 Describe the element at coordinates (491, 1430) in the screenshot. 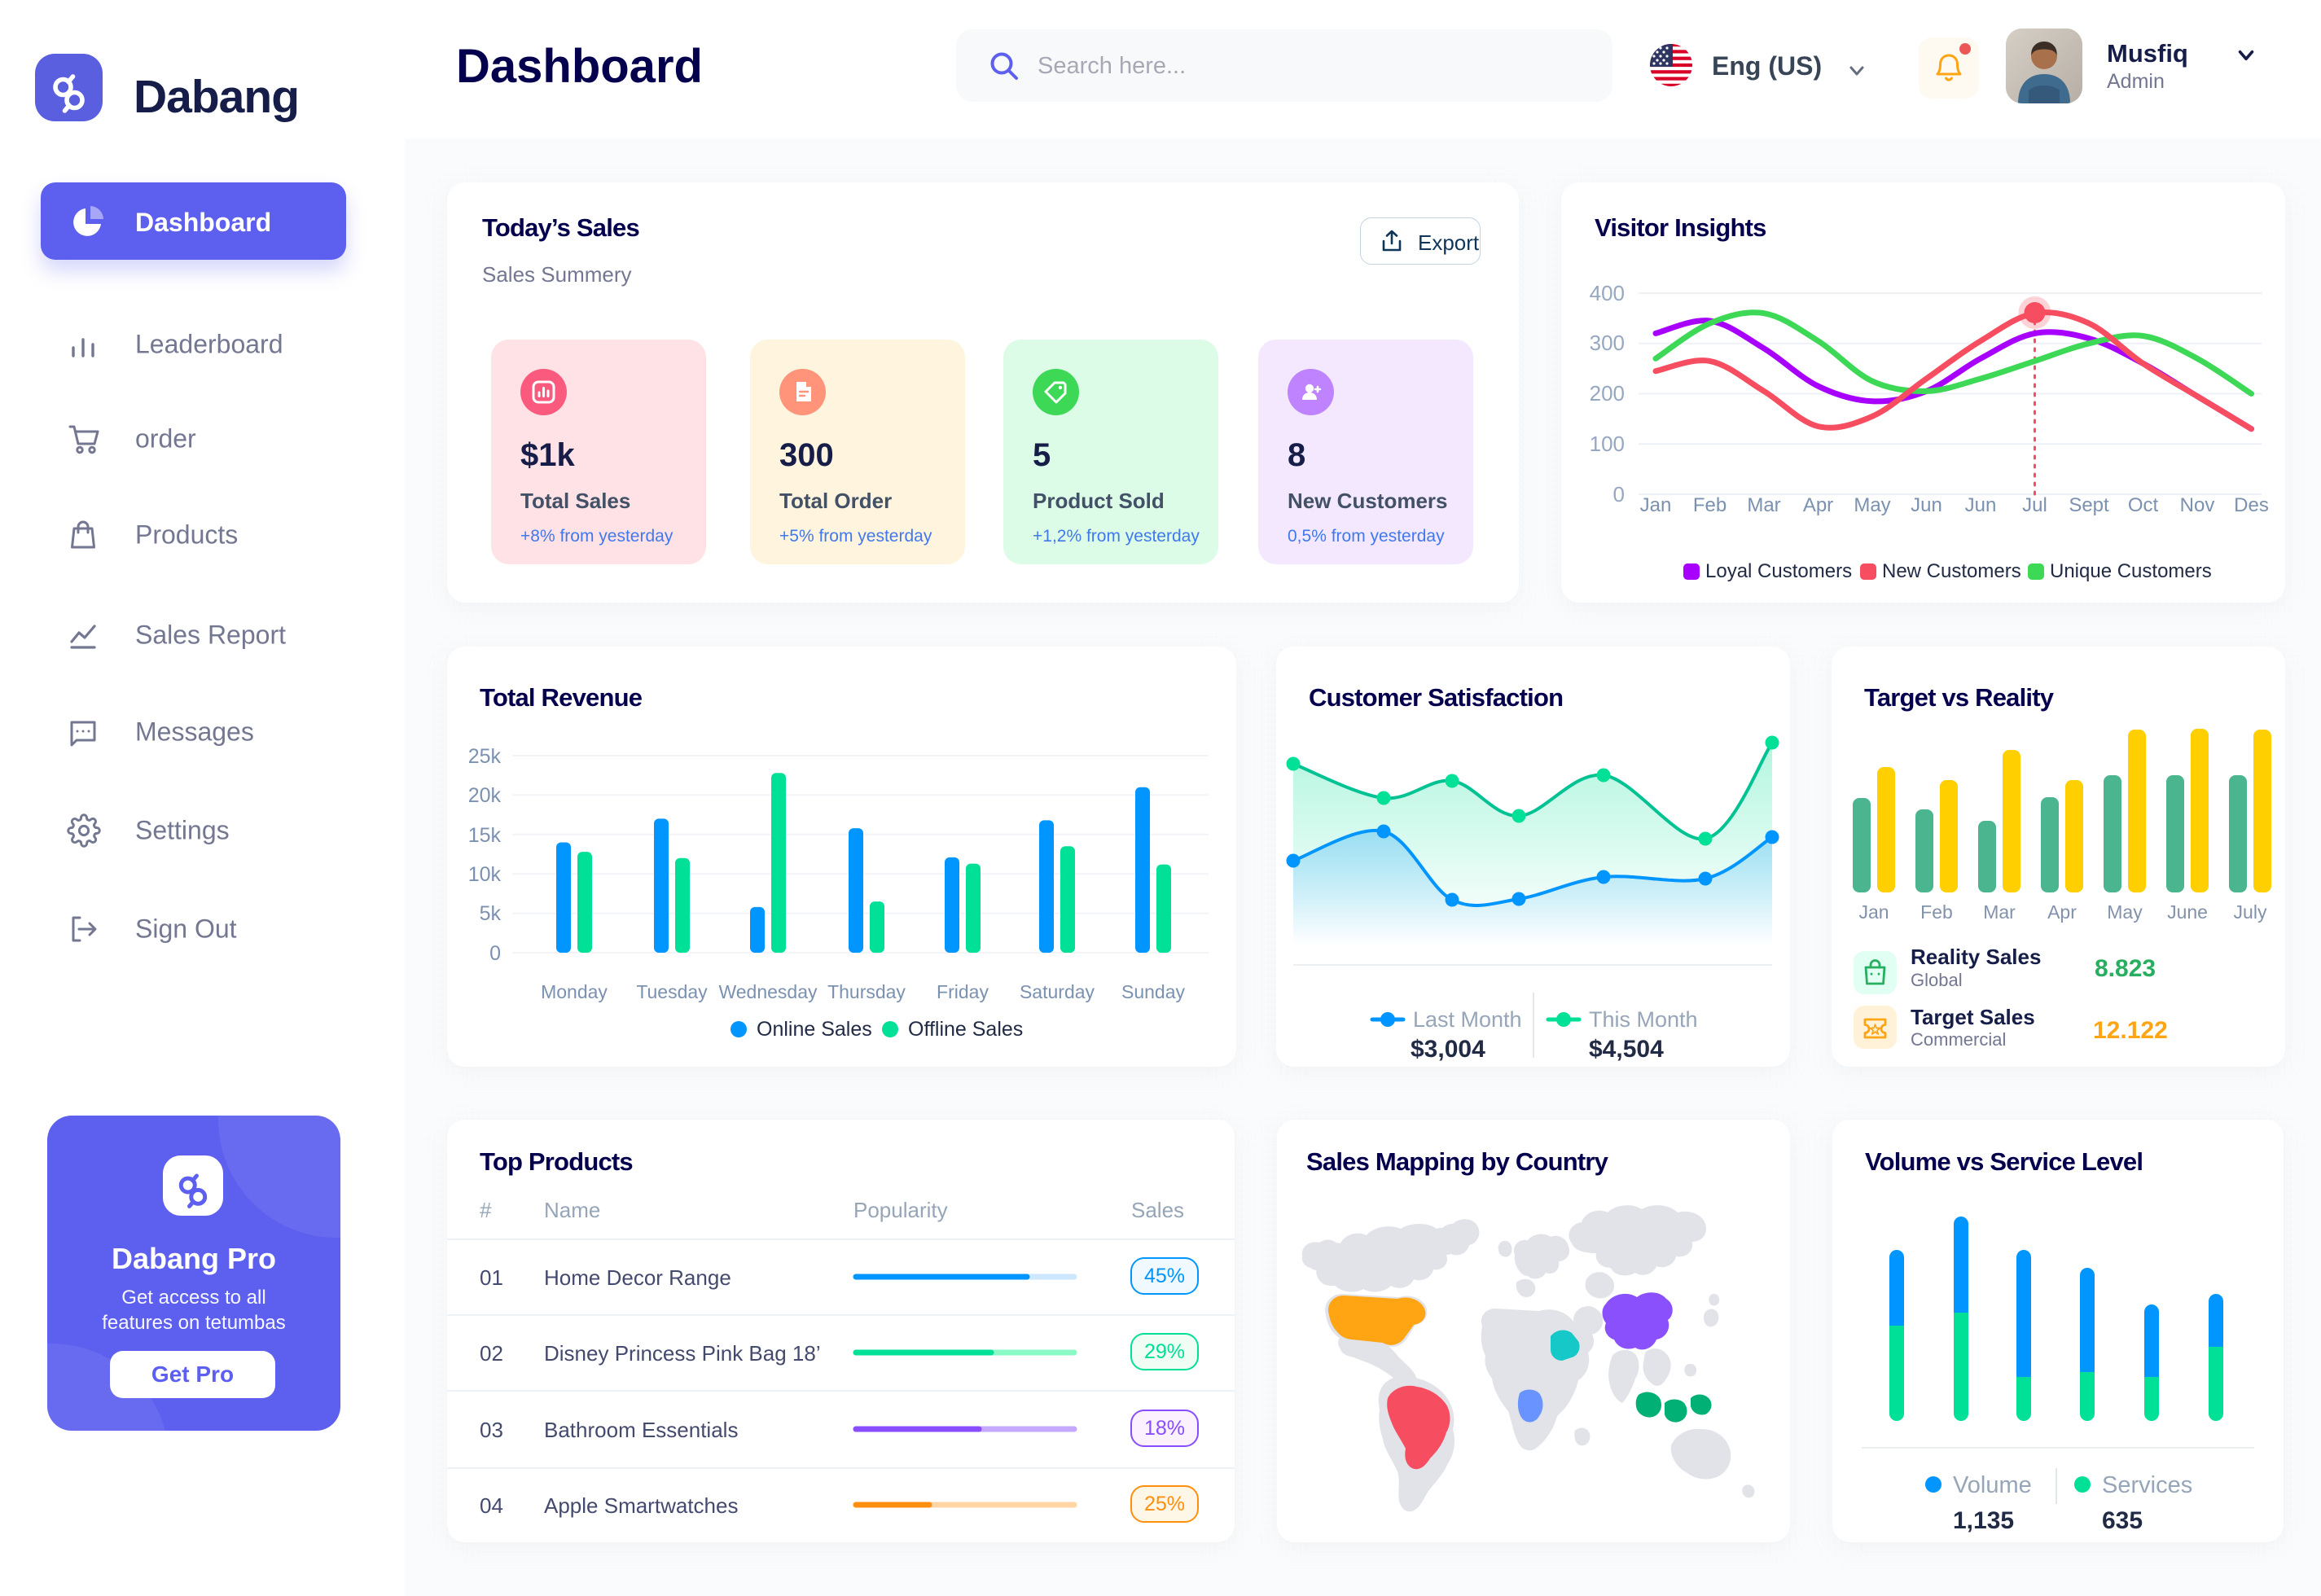

I see `svg-text: 03` at that location.